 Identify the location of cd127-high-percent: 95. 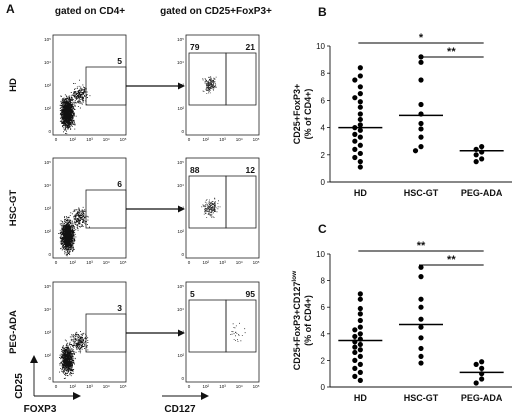
(251, 294).